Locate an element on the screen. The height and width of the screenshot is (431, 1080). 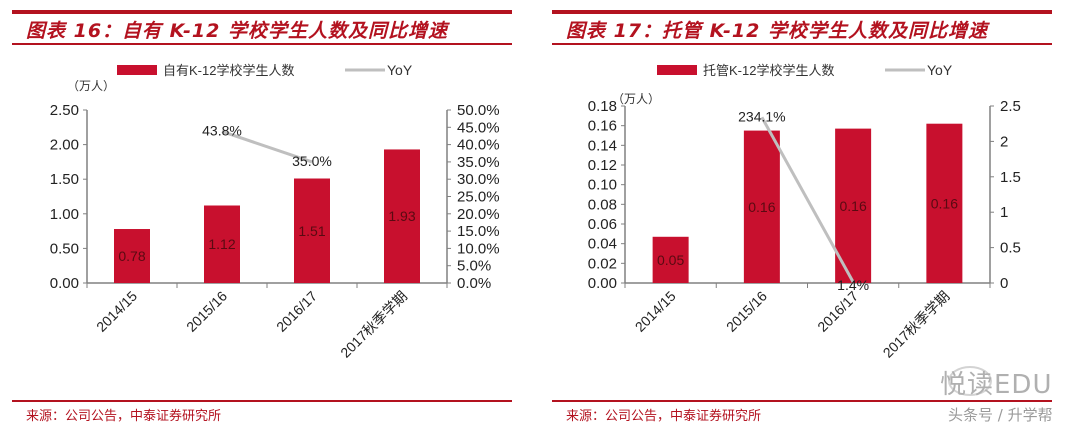
y2-tick-label: 10.0% is located at coordinates (478, 248).